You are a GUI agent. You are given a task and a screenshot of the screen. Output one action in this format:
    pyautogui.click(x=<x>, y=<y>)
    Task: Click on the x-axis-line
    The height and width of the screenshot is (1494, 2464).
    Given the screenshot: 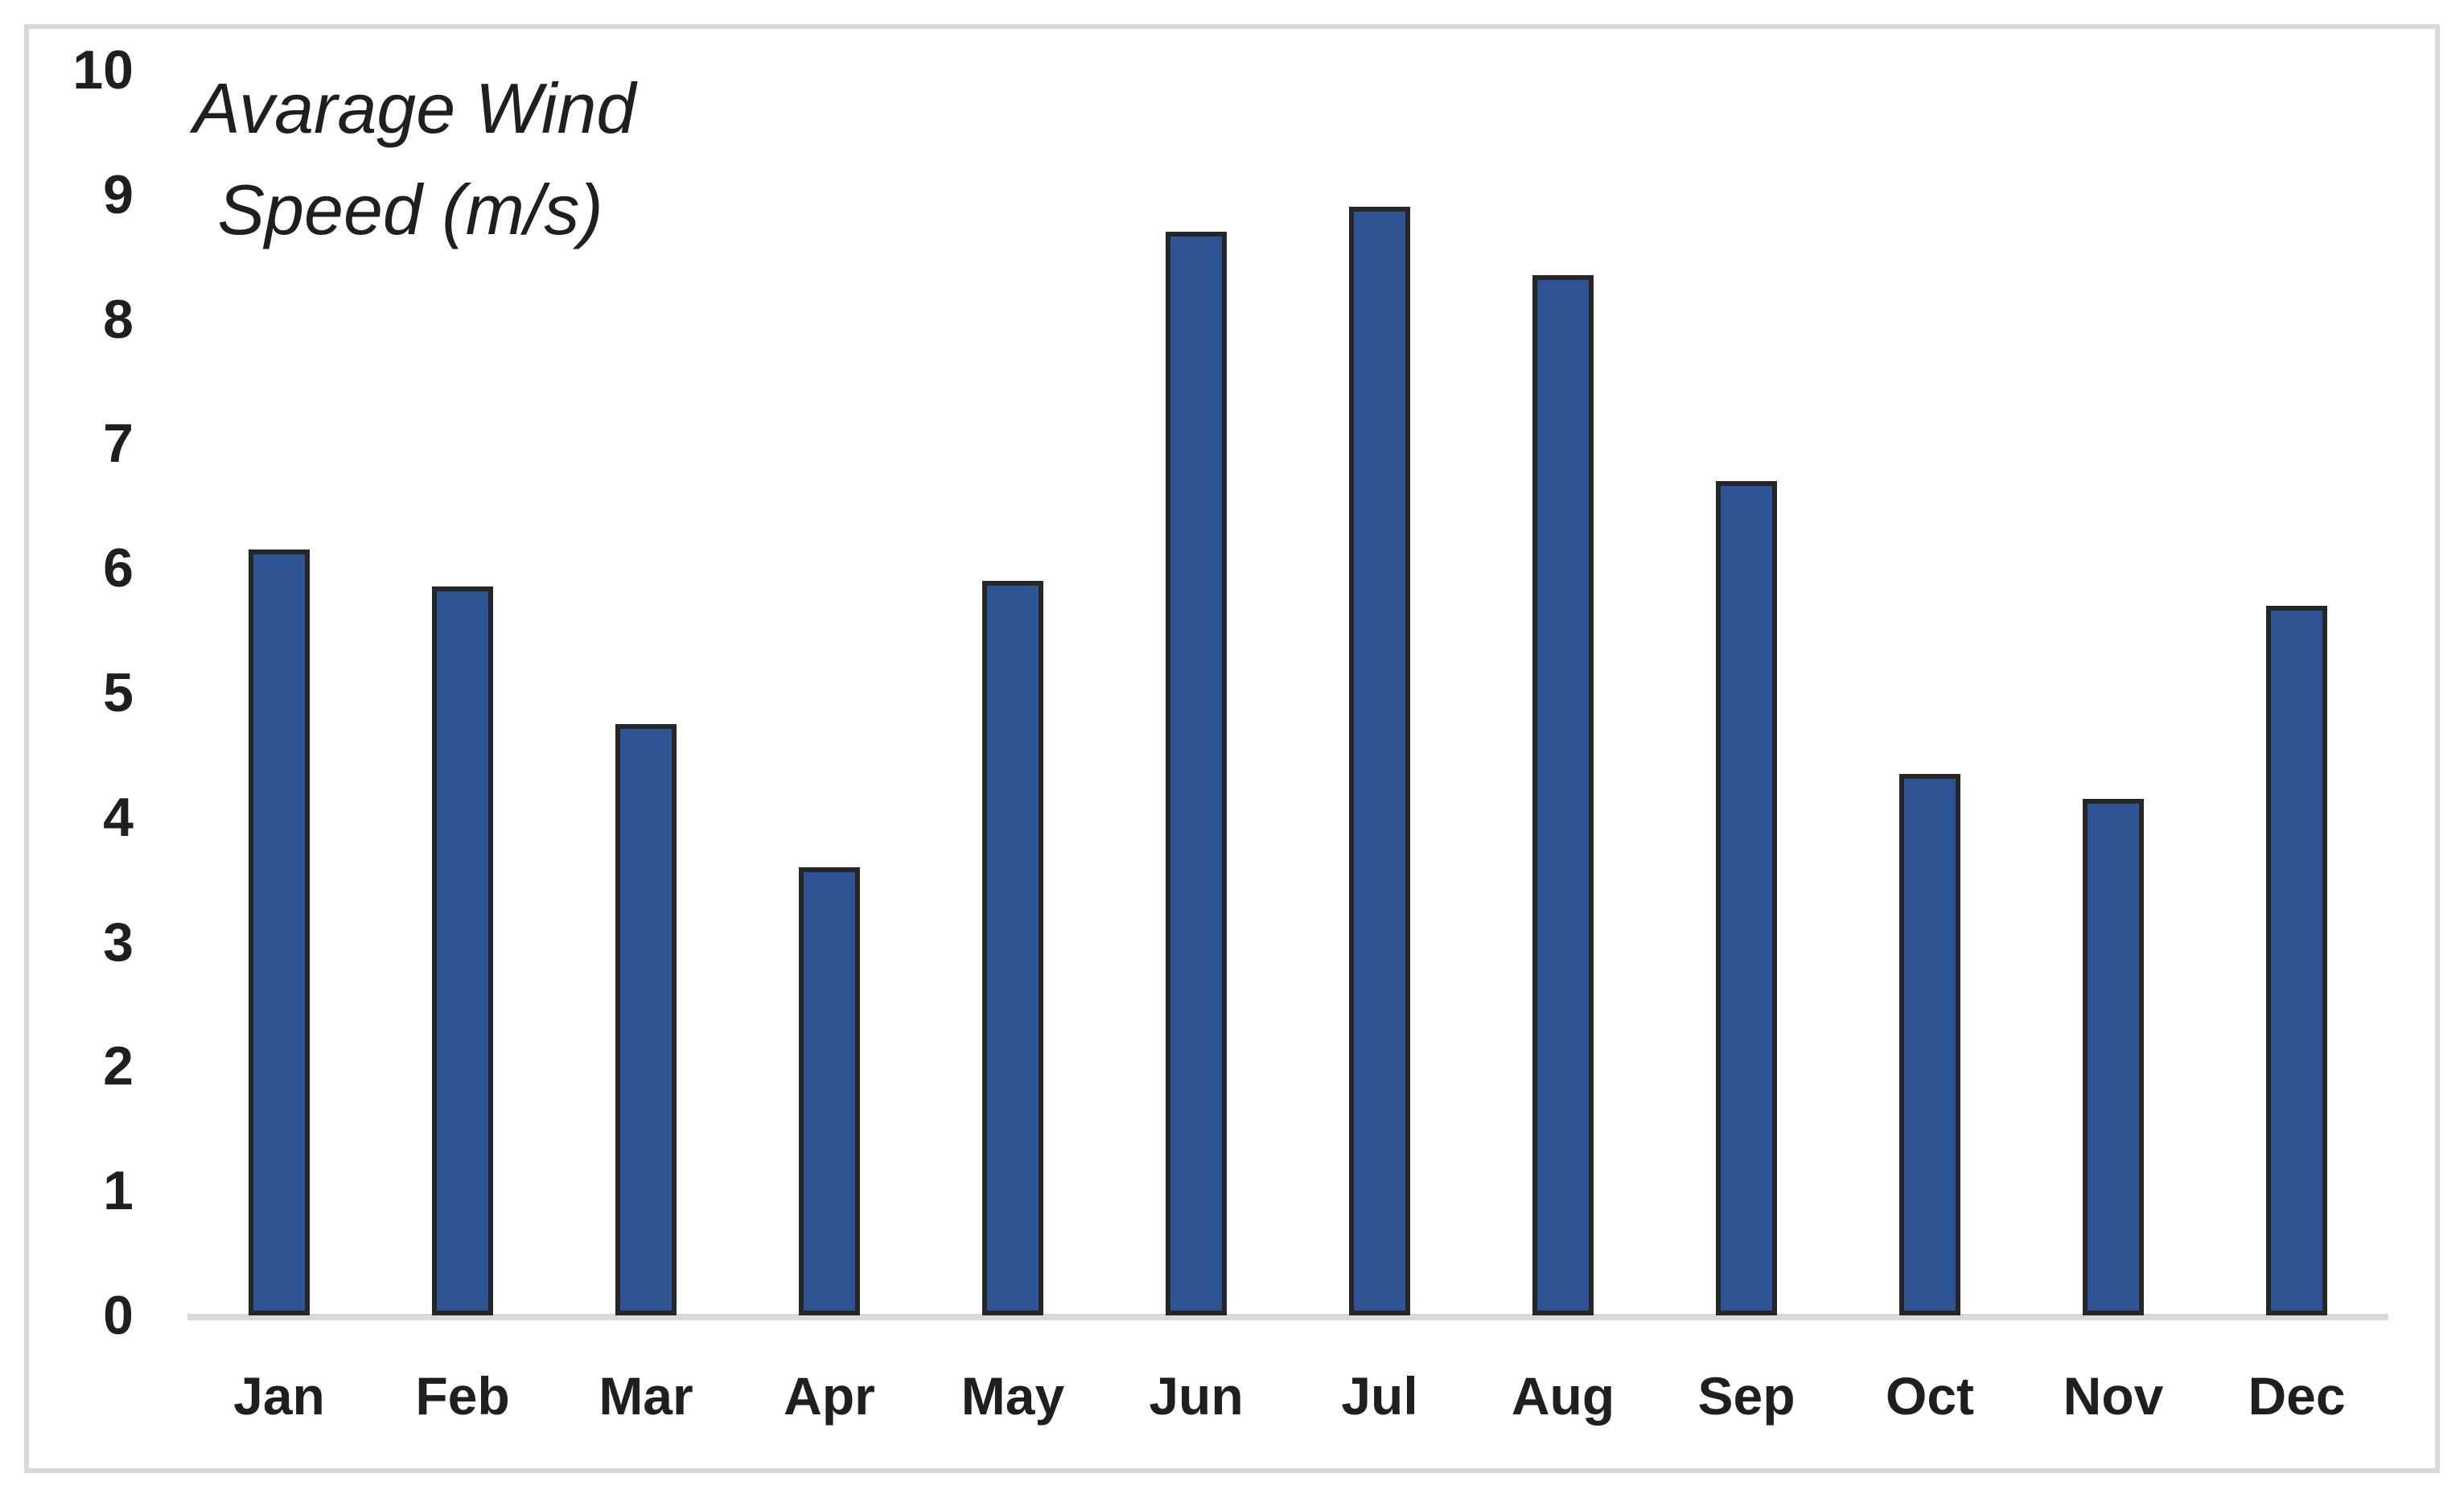 What is the action you would take?
    pyautogui.click(x=1287, y=1317)
    